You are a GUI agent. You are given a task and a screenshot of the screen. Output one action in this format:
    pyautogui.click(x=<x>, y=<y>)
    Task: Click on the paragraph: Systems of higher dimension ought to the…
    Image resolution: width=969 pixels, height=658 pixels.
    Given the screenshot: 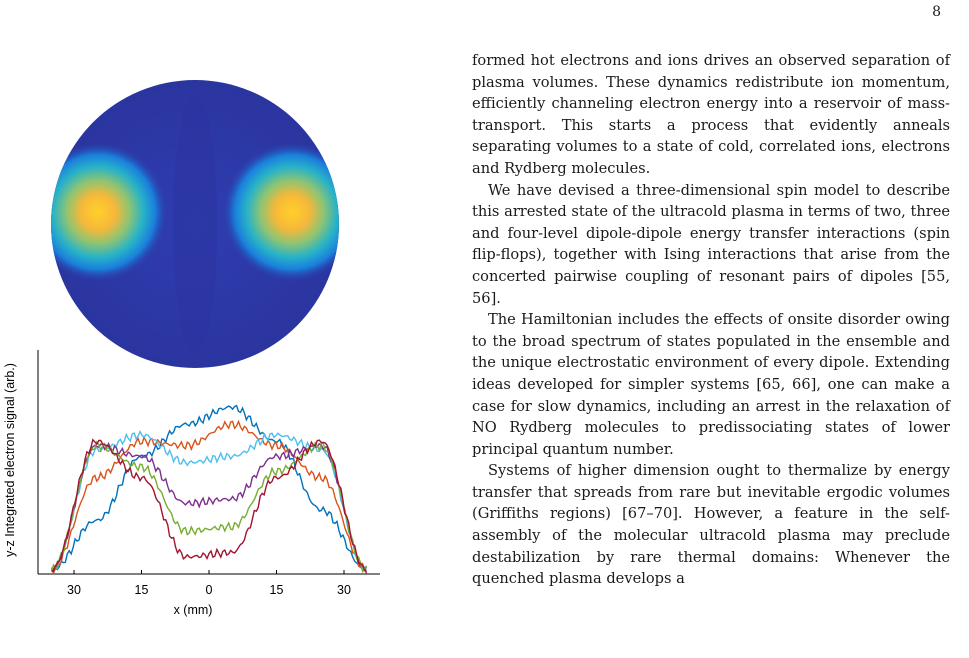 What is the action you would take?
    pyautogui.click(x=711, y=525)
    